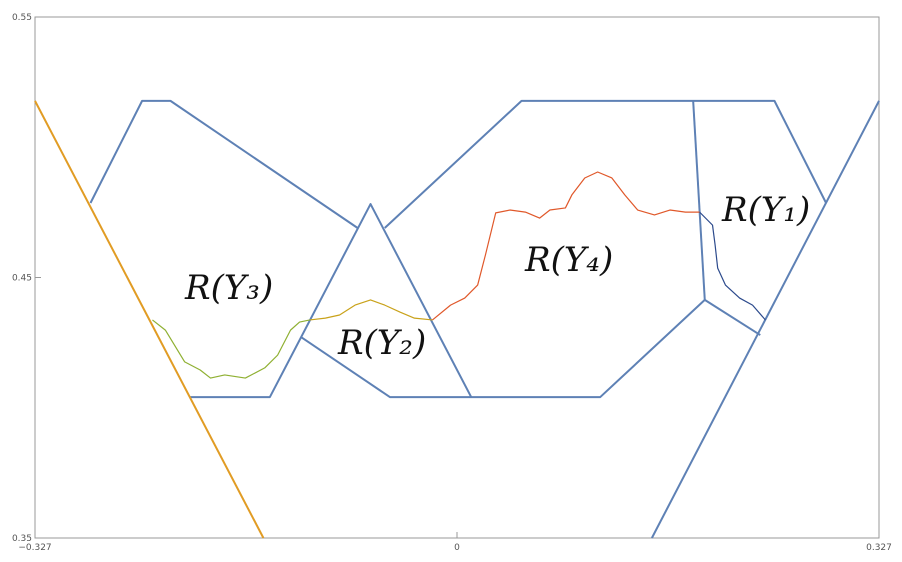  Describe the element at coordinates (568, 260) in the screenshot. I see `region-label: R(Y₄)` at that location.